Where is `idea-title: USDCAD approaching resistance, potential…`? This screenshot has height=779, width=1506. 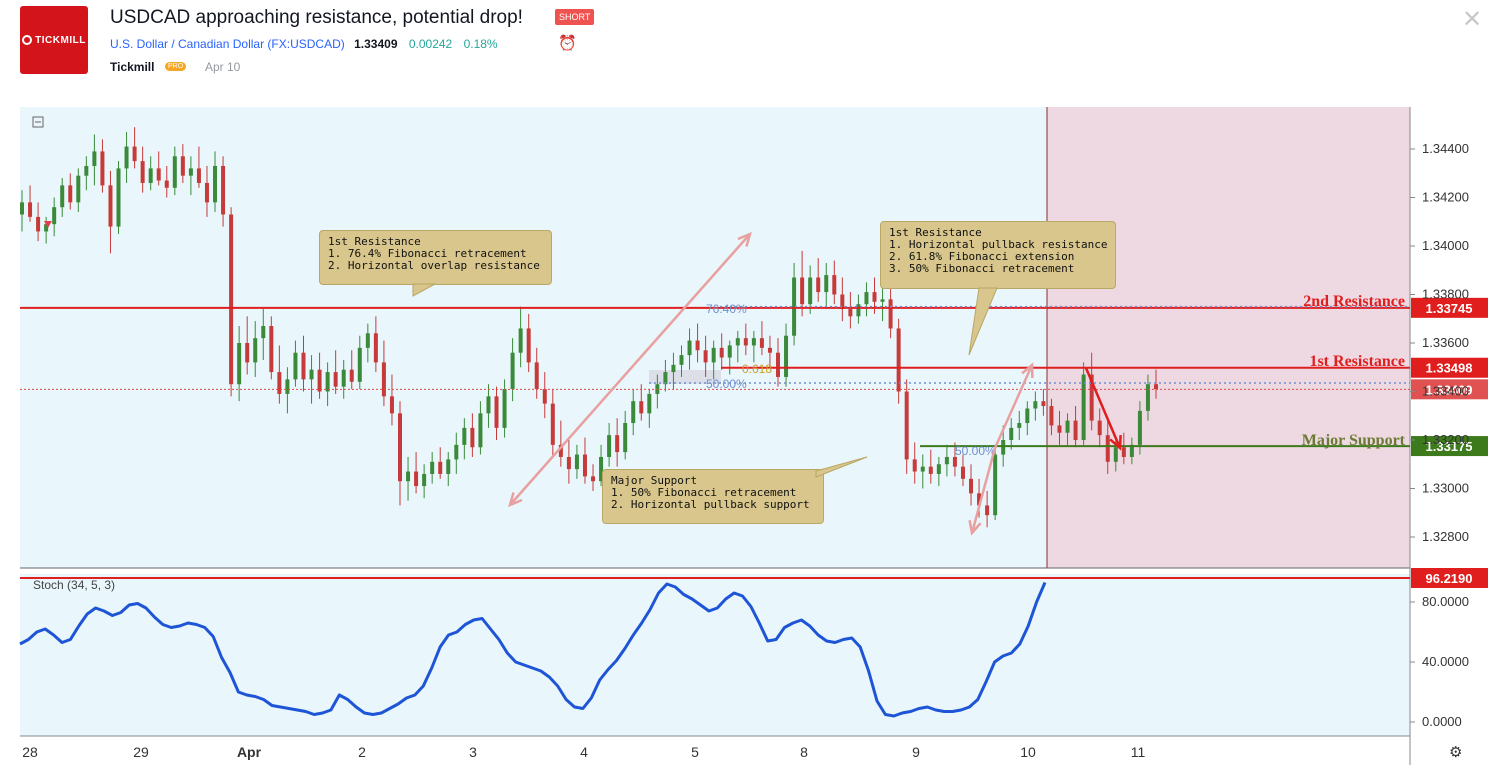
idea-title: USDCAD approaching resistance, potential… is located at coordinates (316, 17).